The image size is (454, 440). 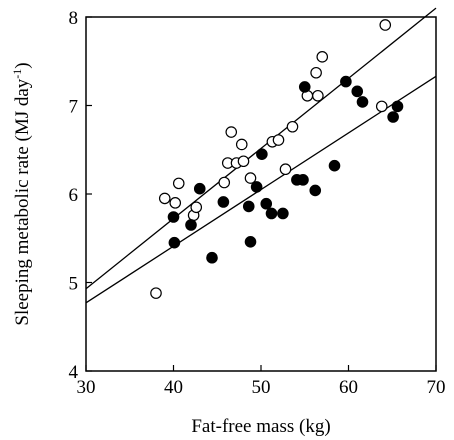 What do you see at coordinates (22, 201) in the screenshot?
I see `y-axis-label-main: Sleeping metabolic rate (MJ day` at bounding box center [22, 201].